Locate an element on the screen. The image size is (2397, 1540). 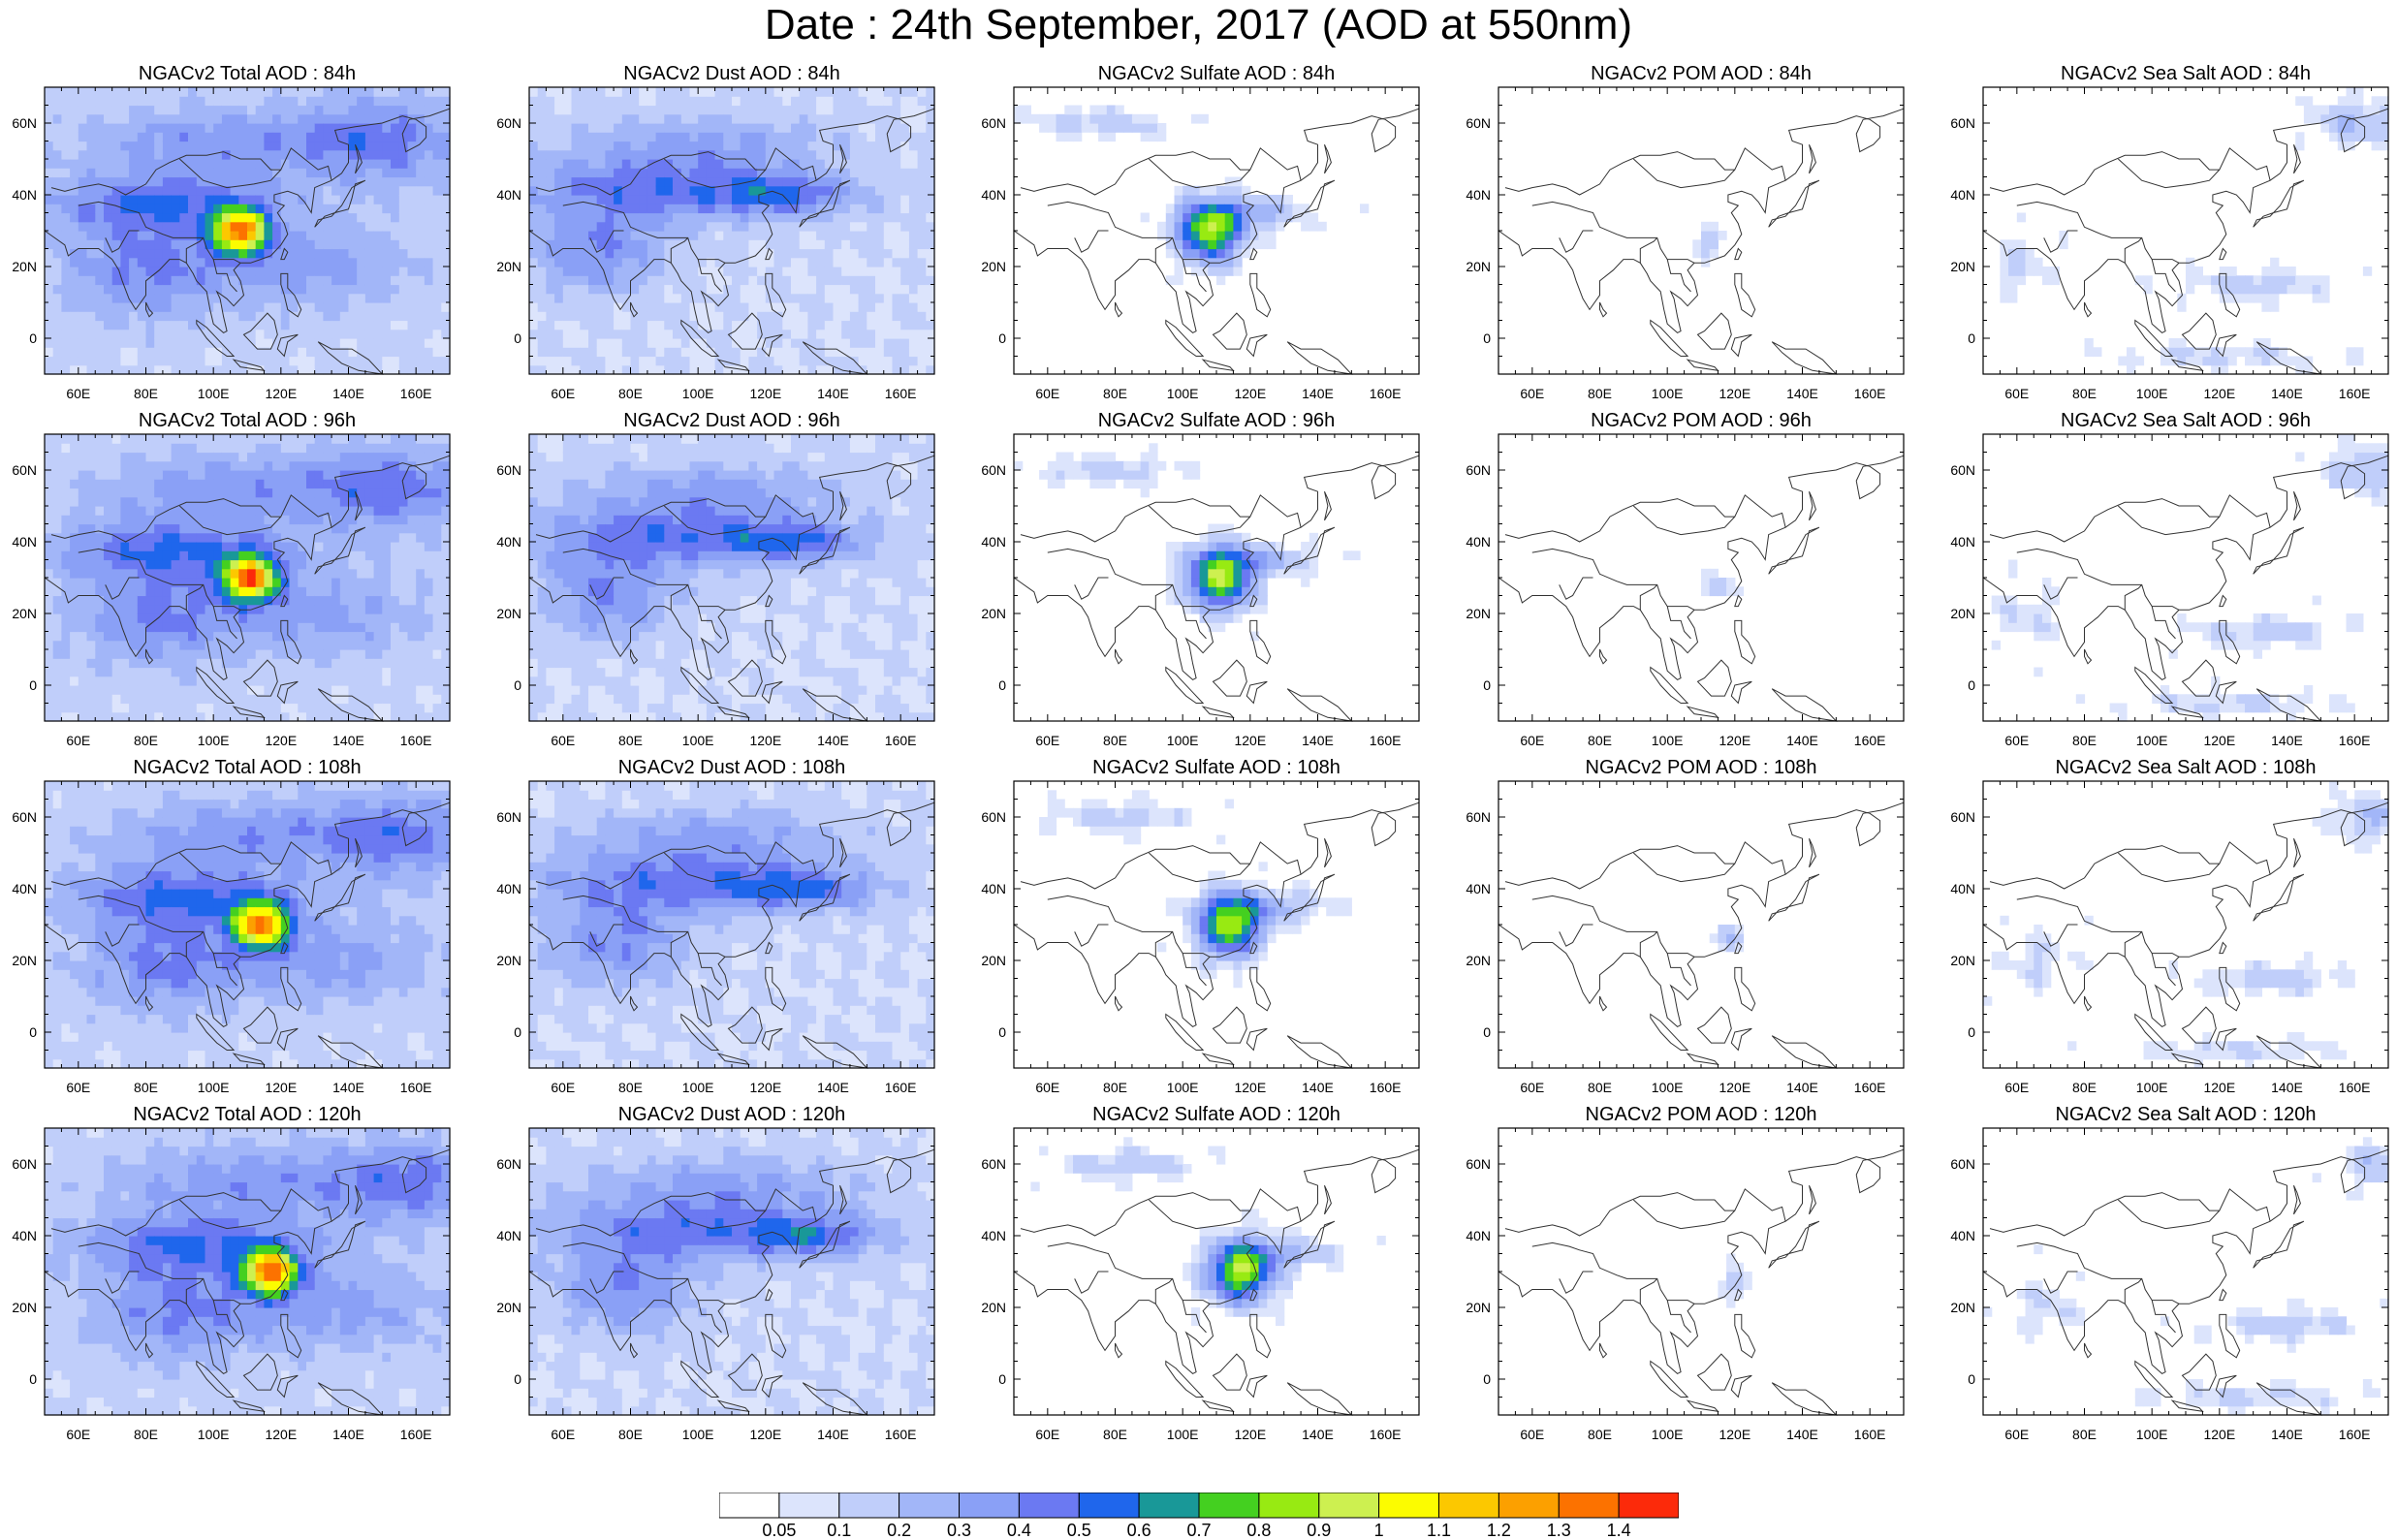
colorbar-label: 1 is located at coordinates (1379, 1530).